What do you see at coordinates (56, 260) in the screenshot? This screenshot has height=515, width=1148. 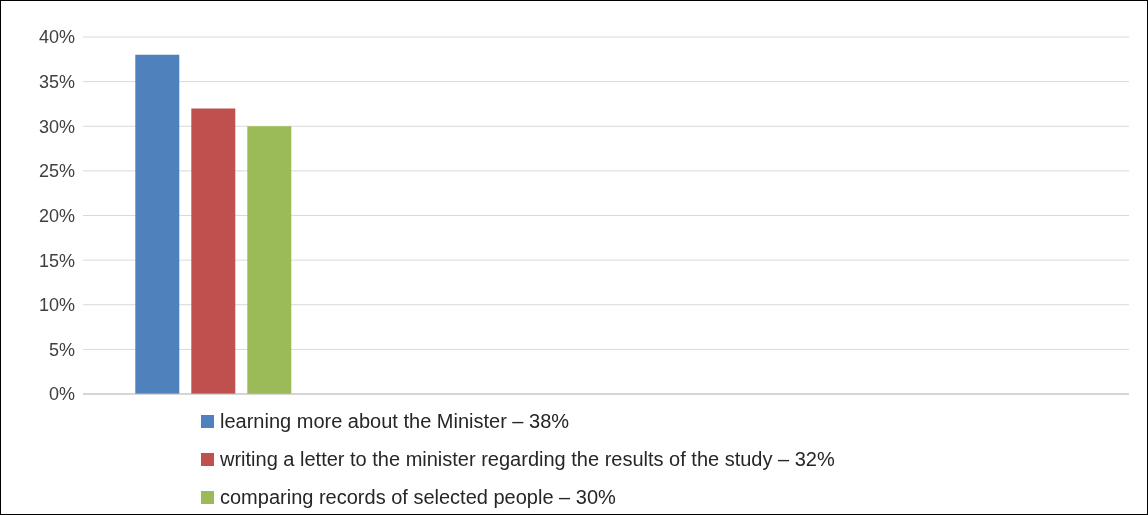 I see `y-tick-label: 15%` at bounding box center [56, 260].